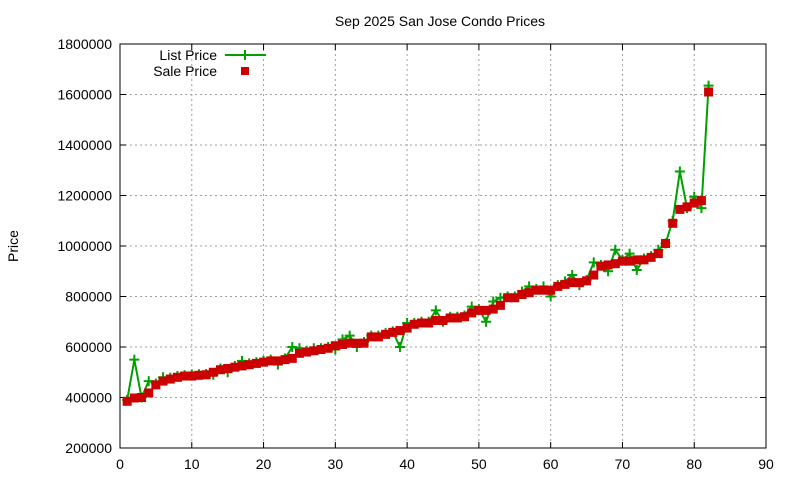 The width and height of the screenshot is (800, 480). Describe the element at coordinates (84, 95) in the screenshot. I see `y-tick-label: 1600000` at that location.